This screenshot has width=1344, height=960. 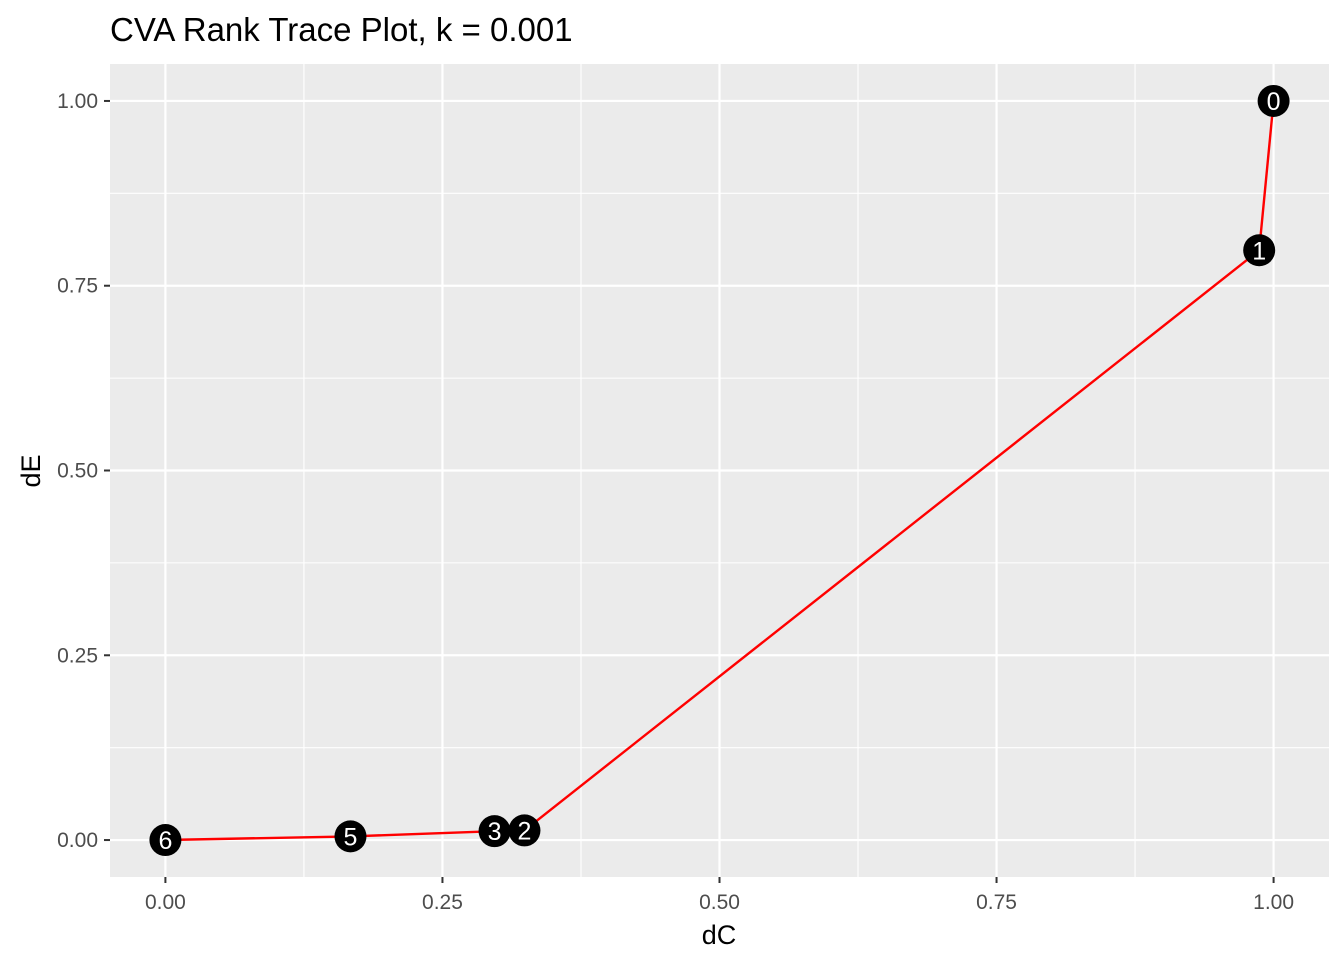 I want to click on y-tick-label: 0.00, so click(x=77, y=840).